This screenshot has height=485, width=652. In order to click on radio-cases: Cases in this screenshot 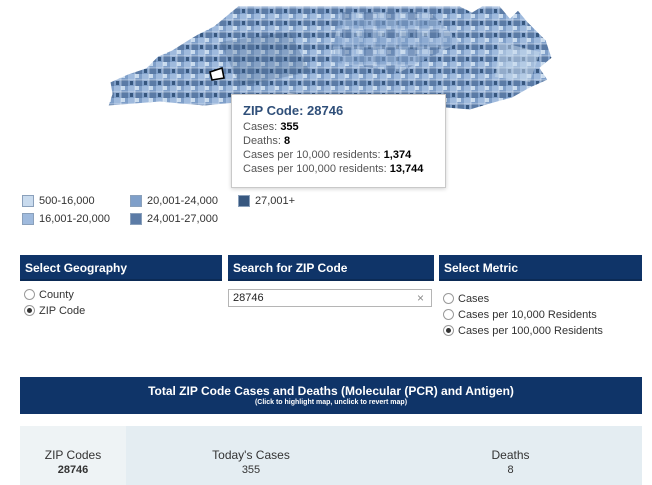, I will do `click(466, 298)`.